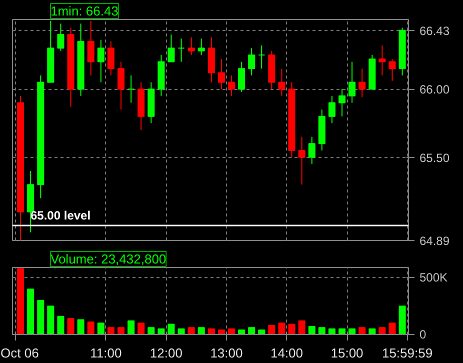 The image size is (463, 363). Describe the element at coordinates (407, 353) in the screenshot. I see `x-tick-label: 15:59:59` at that location.